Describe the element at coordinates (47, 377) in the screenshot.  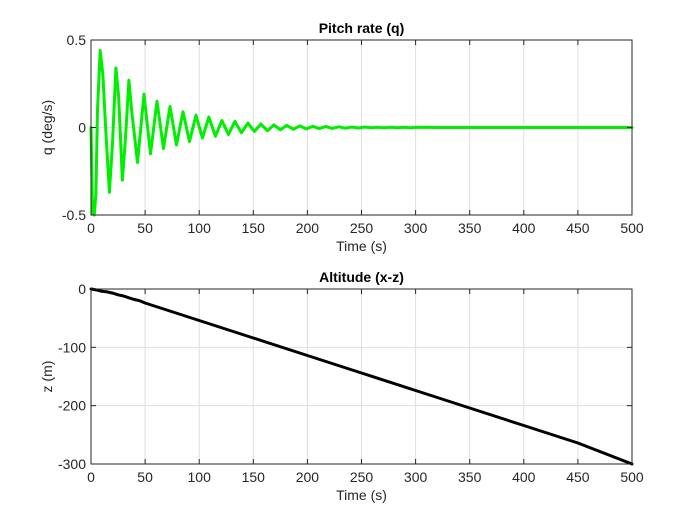
I see `y-axis-label: z (m)` at that location.